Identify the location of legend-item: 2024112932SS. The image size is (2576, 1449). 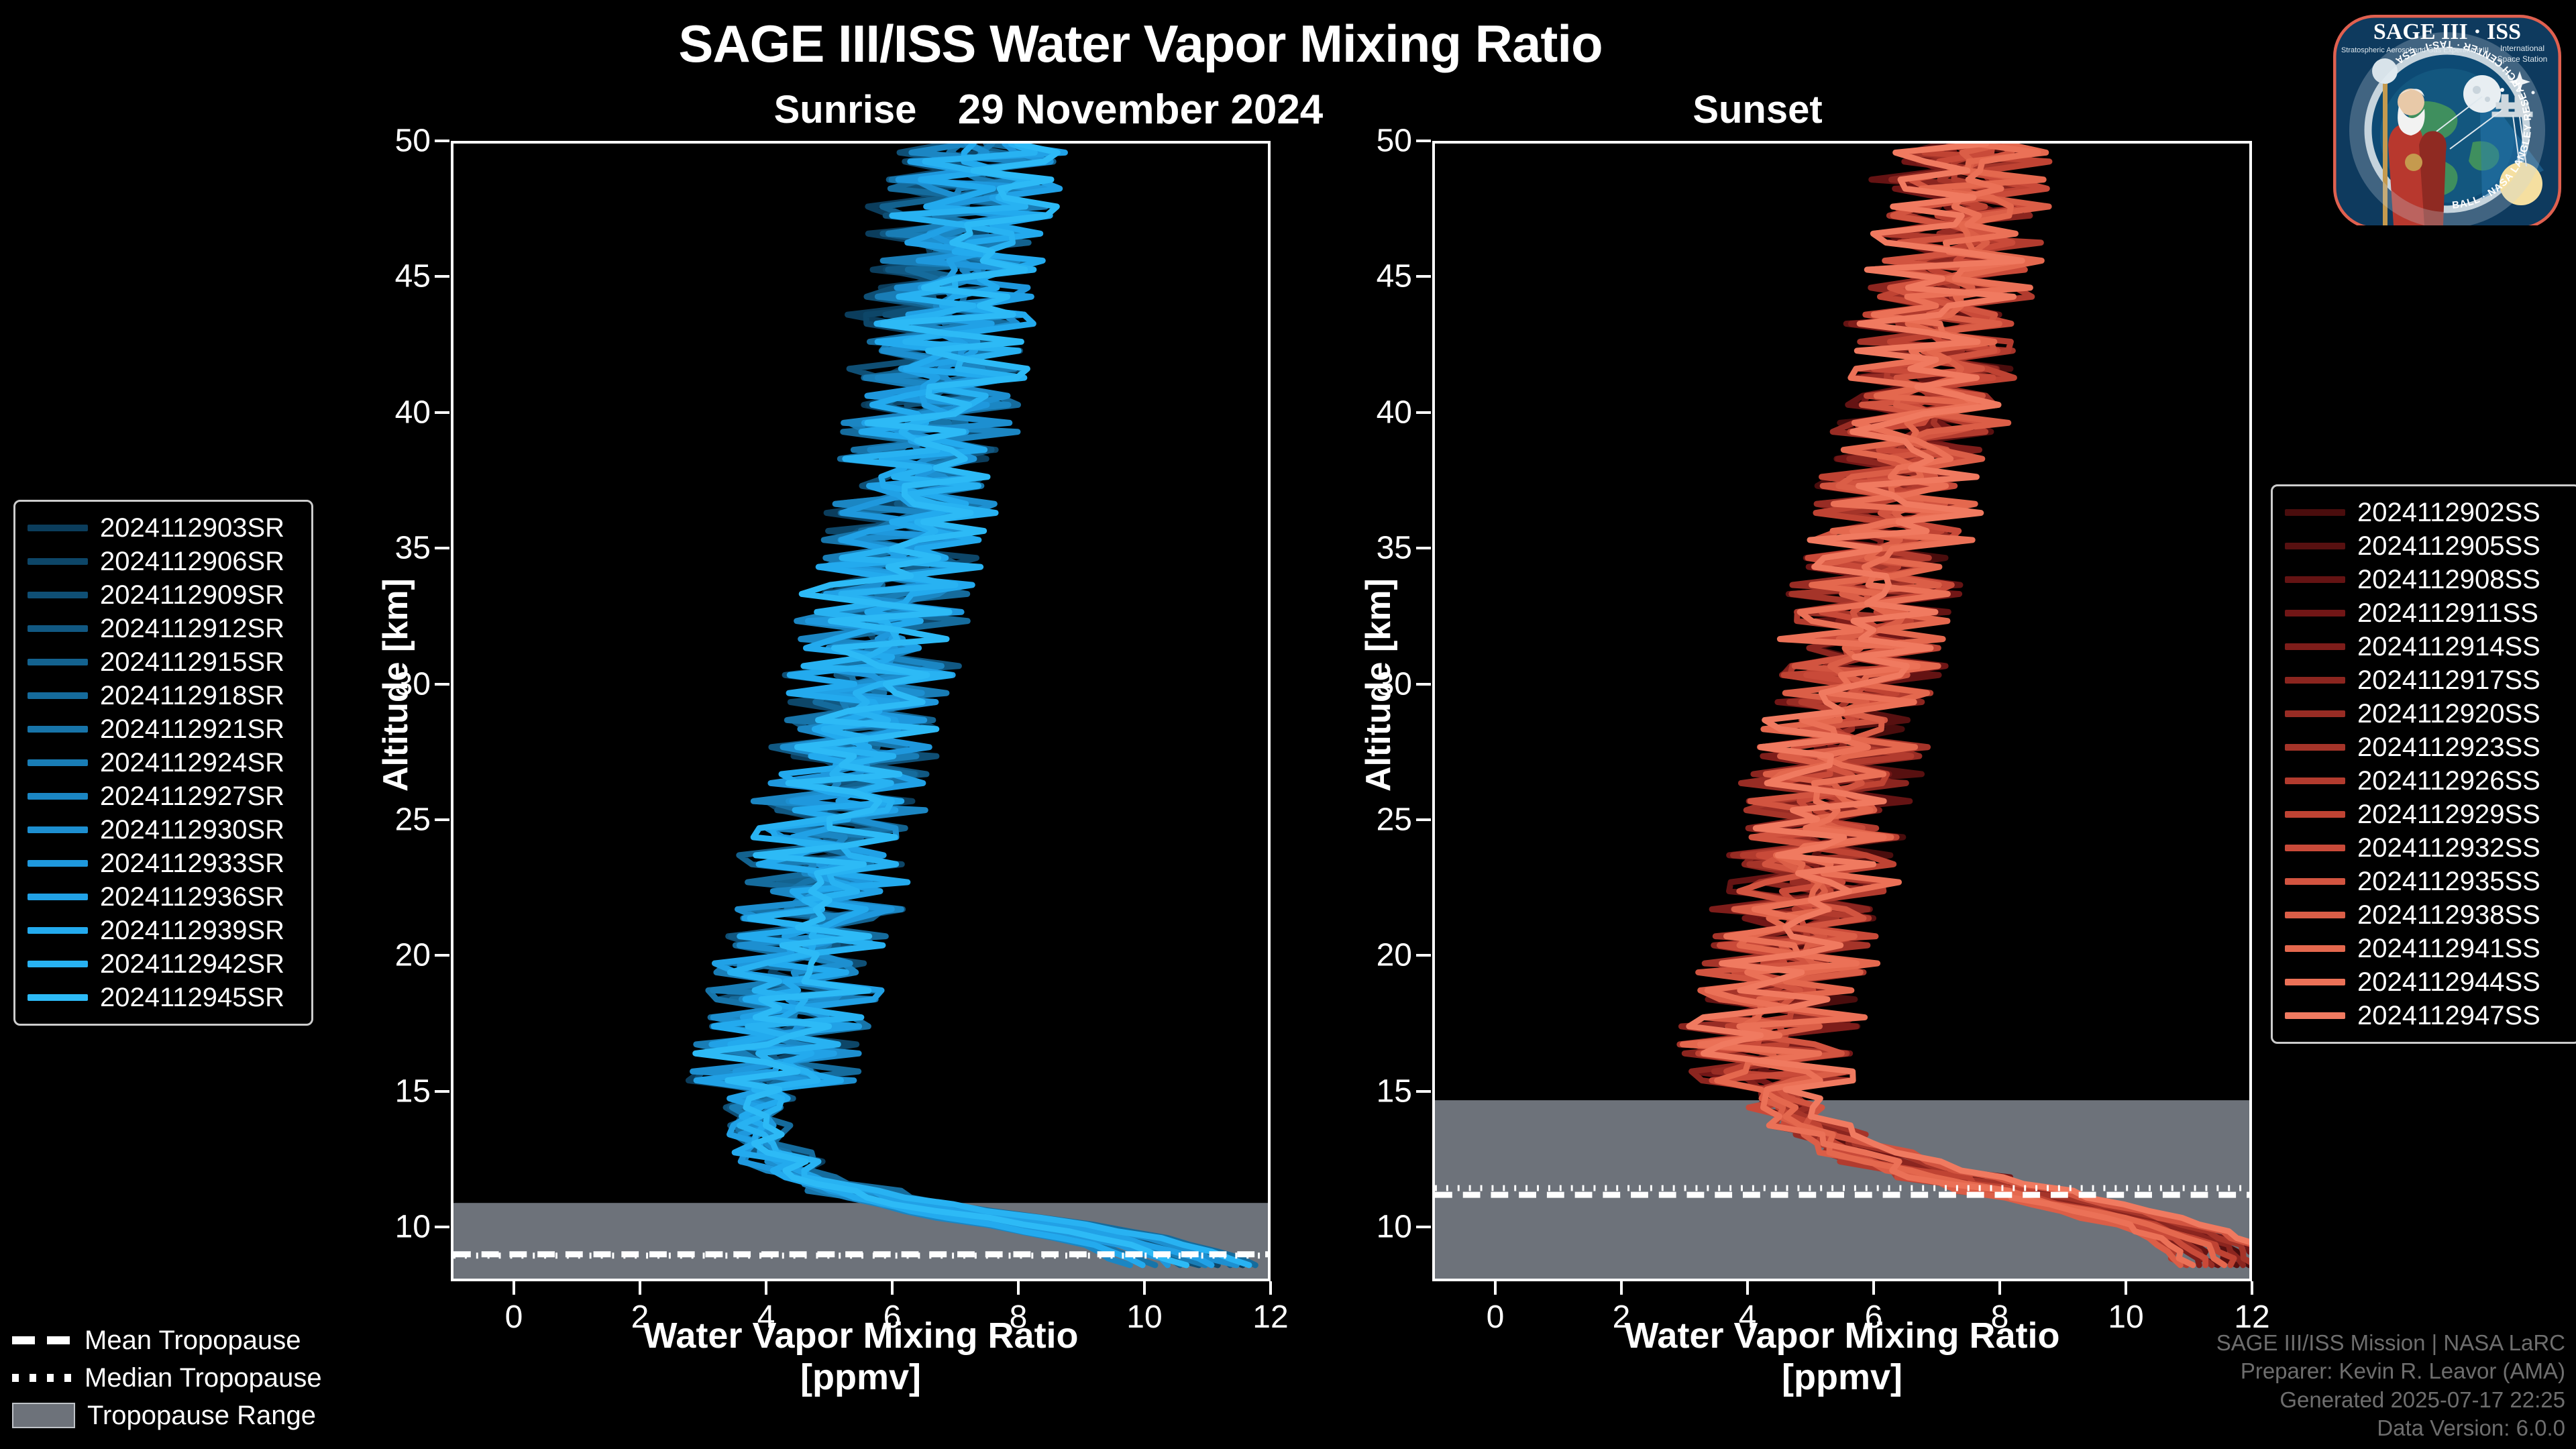
(2426, 848).